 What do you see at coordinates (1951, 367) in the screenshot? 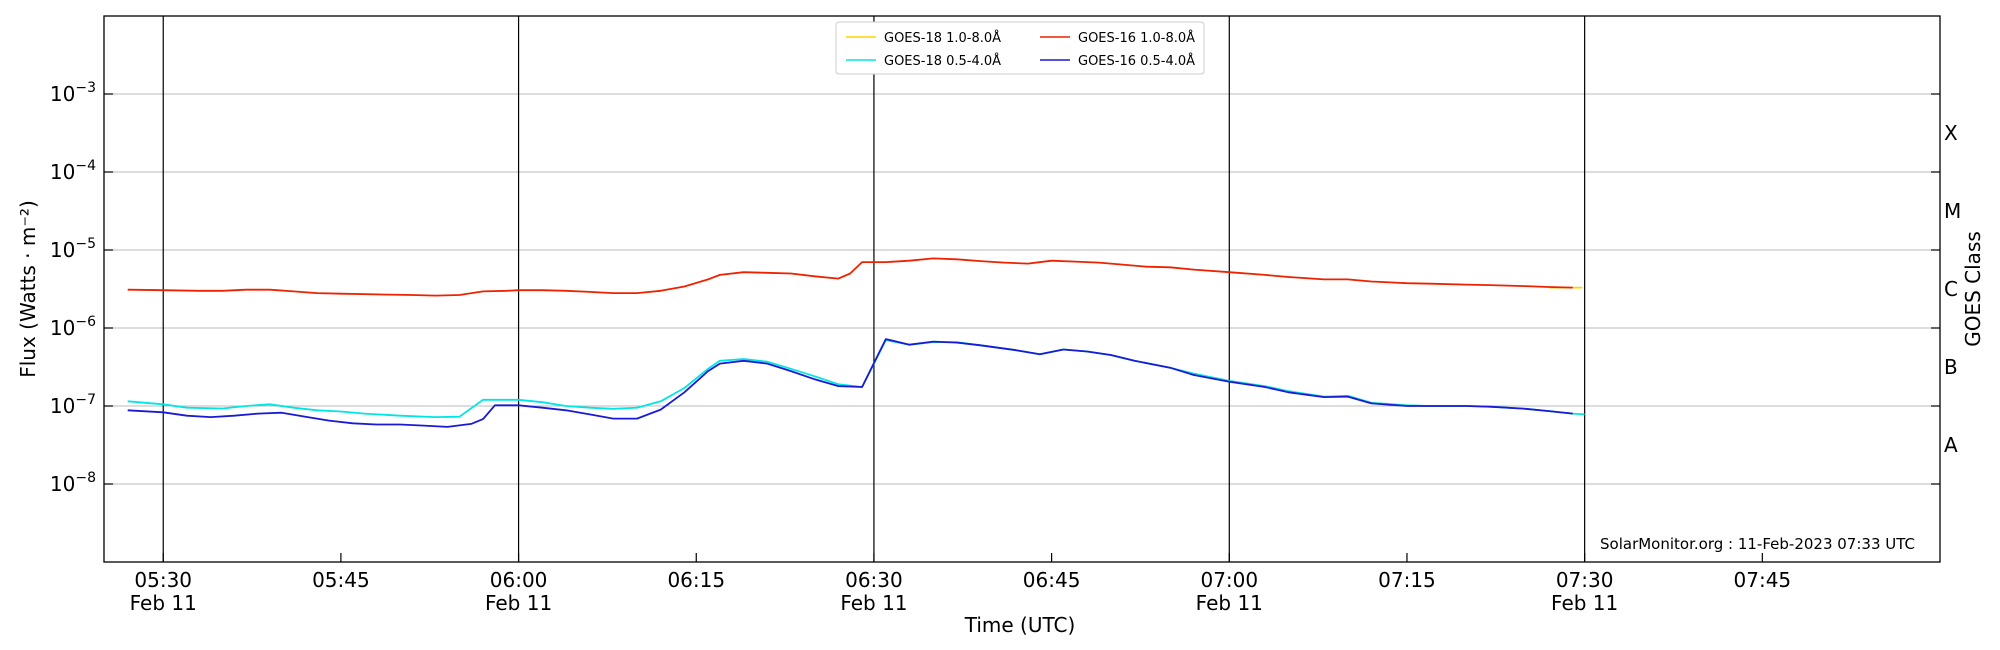
I see `goes-class-B: B` at bounding box center [1951, 367].